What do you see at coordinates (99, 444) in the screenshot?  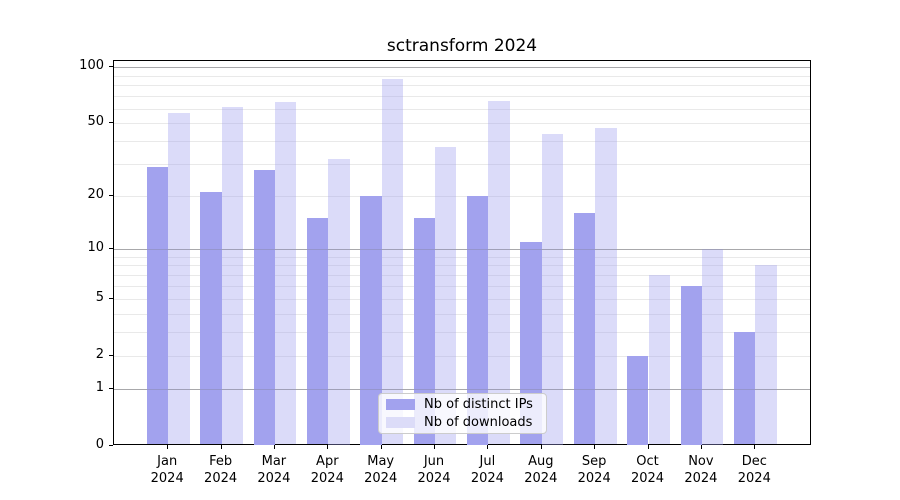 I see `y-tick-label-0: 0` at bounding box center [99, 444].